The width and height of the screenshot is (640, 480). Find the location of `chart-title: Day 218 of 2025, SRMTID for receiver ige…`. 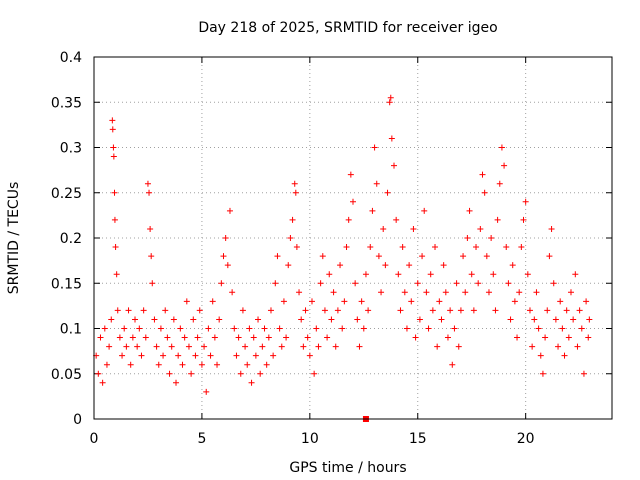

chart-title: Day 218 of 2025, SRMTID for receiver ige… is located at coordinates (347, 28).